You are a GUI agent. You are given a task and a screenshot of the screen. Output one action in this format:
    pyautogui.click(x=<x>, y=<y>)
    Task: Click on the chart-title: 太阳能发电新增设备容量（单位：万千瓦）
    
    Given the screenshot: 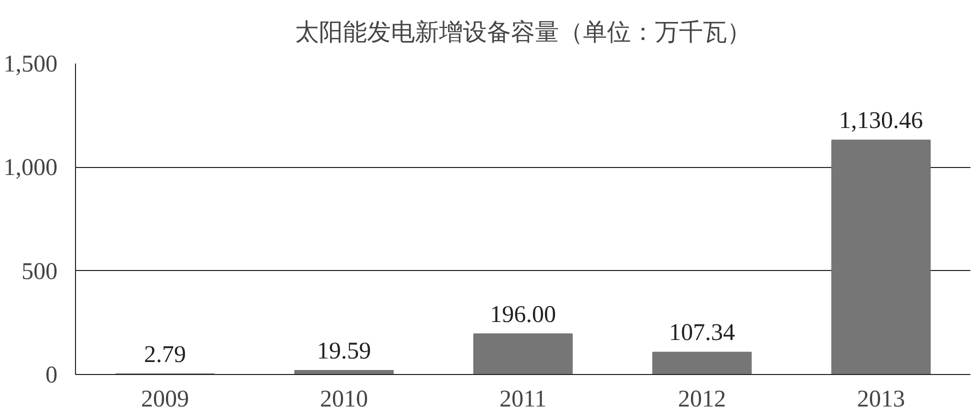 What is the action you would take?
    pyautogui.click(x=523, y=32)
    